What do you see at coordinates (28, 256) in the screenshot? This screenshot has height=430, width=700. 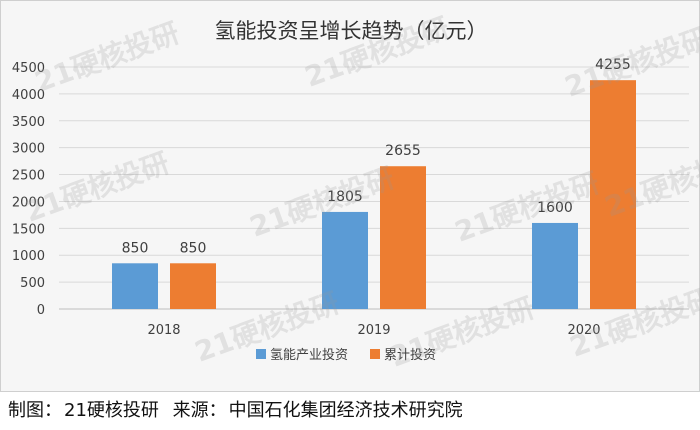 I see `y-tick-label: 1000` at bounding box center [28, 256].